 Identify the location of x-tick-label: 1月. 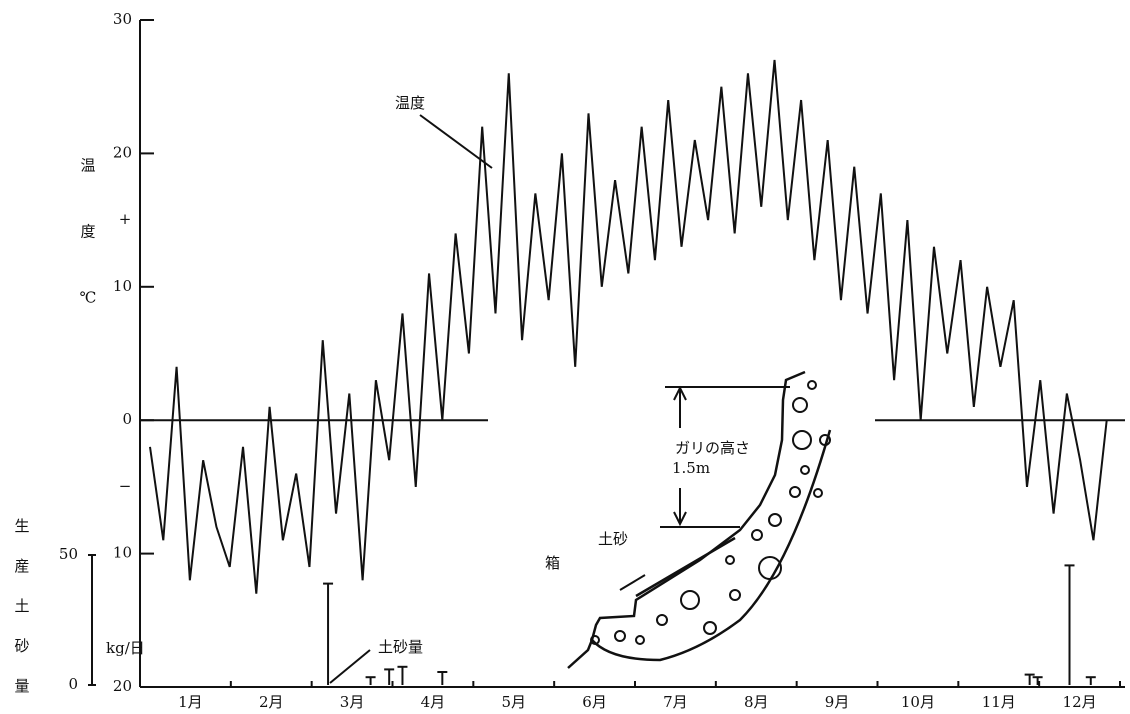
(190, 702).